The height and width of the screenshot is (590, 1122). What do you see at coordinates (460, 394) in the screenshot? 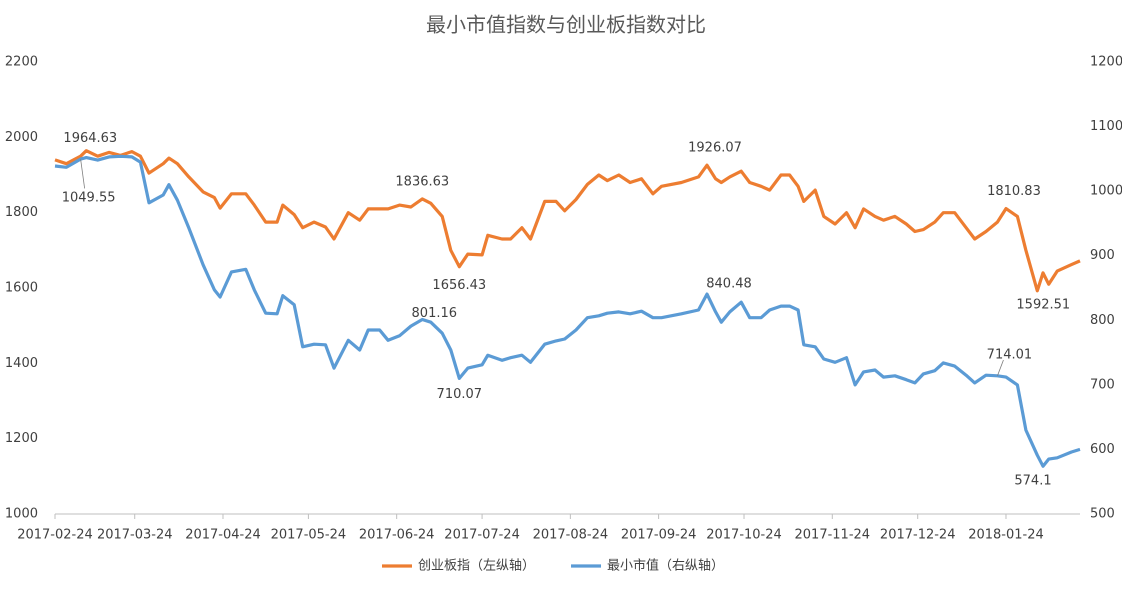
I see `annotation: 710.07` at bounding box center [460, 394].